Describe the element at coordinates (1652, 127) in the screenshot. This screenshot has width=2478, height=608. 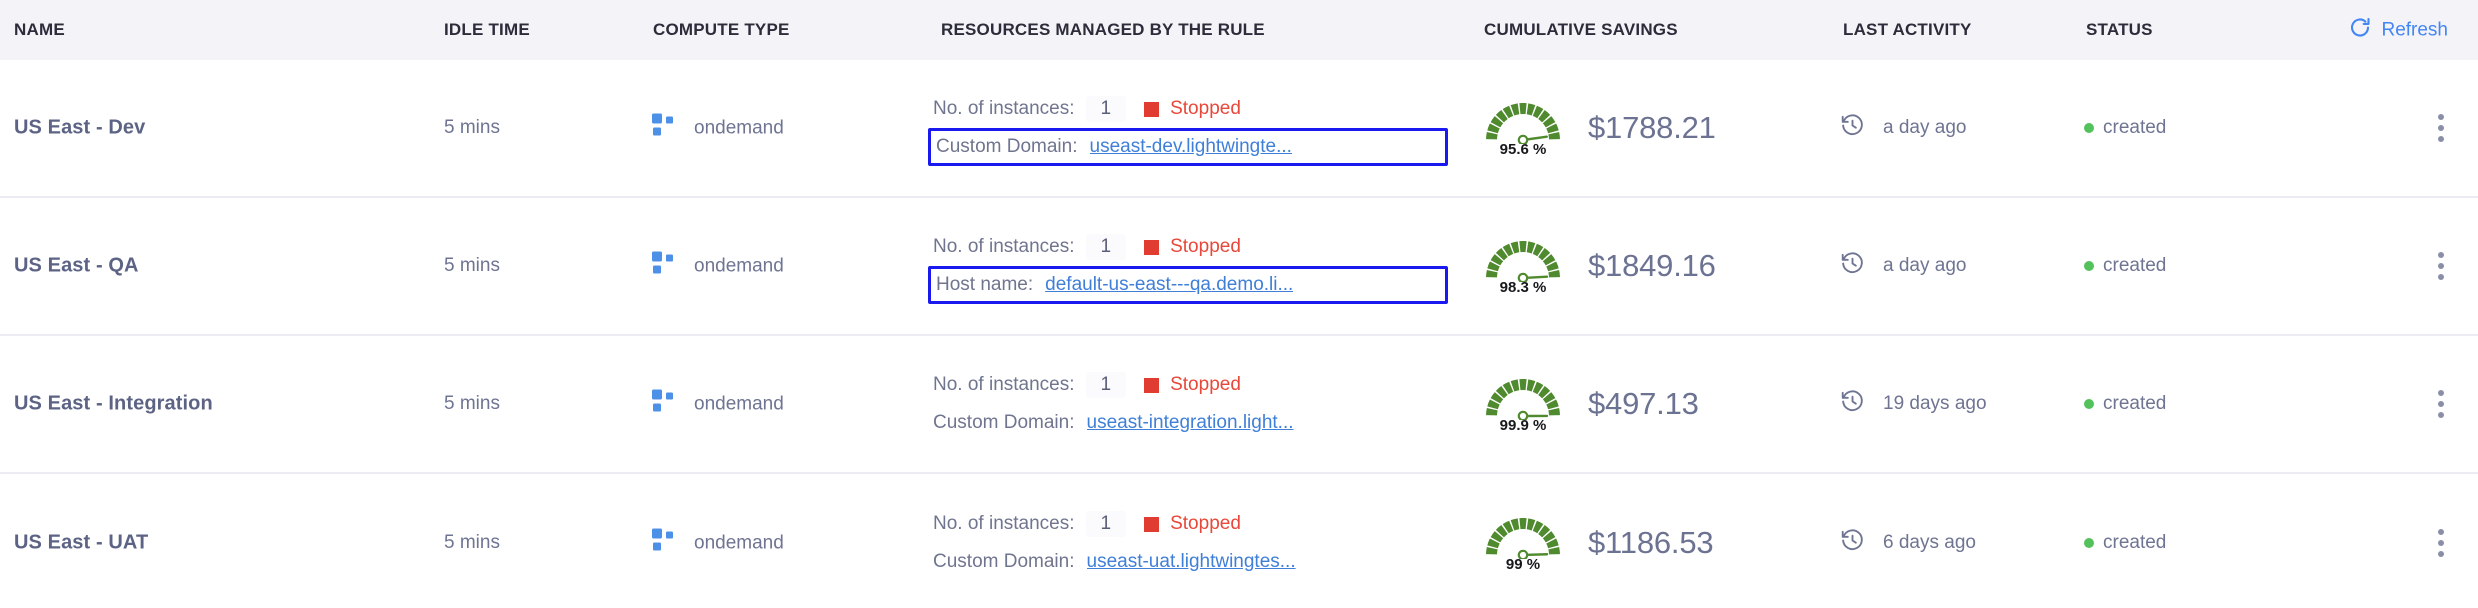
I see `savings-amount: $1788.21` at that location.